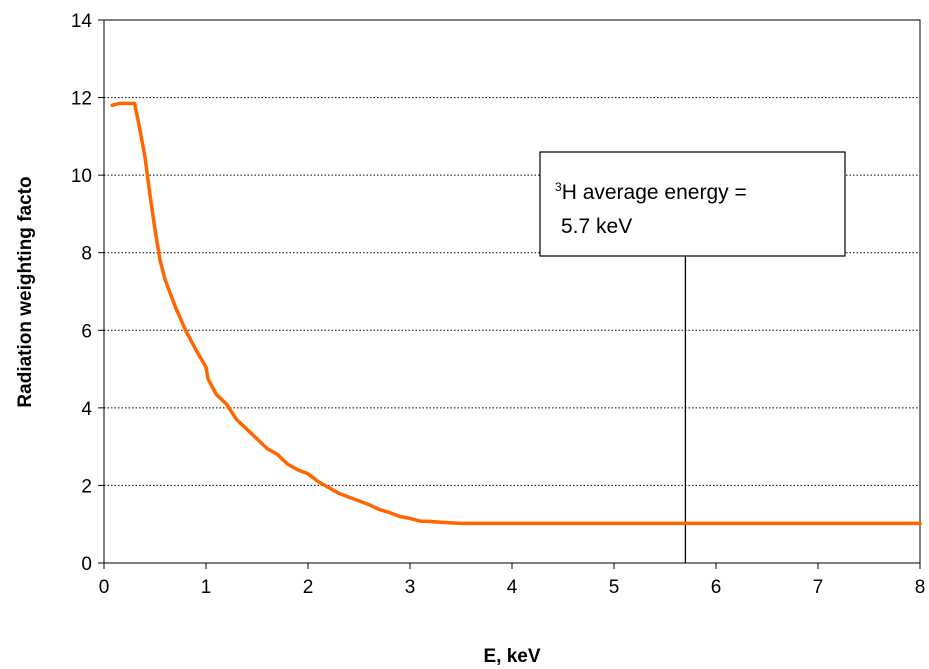  Describe the element at coordinates (511, 656) in the screenshot. I see `x-axis-title: E, keV` at that location.